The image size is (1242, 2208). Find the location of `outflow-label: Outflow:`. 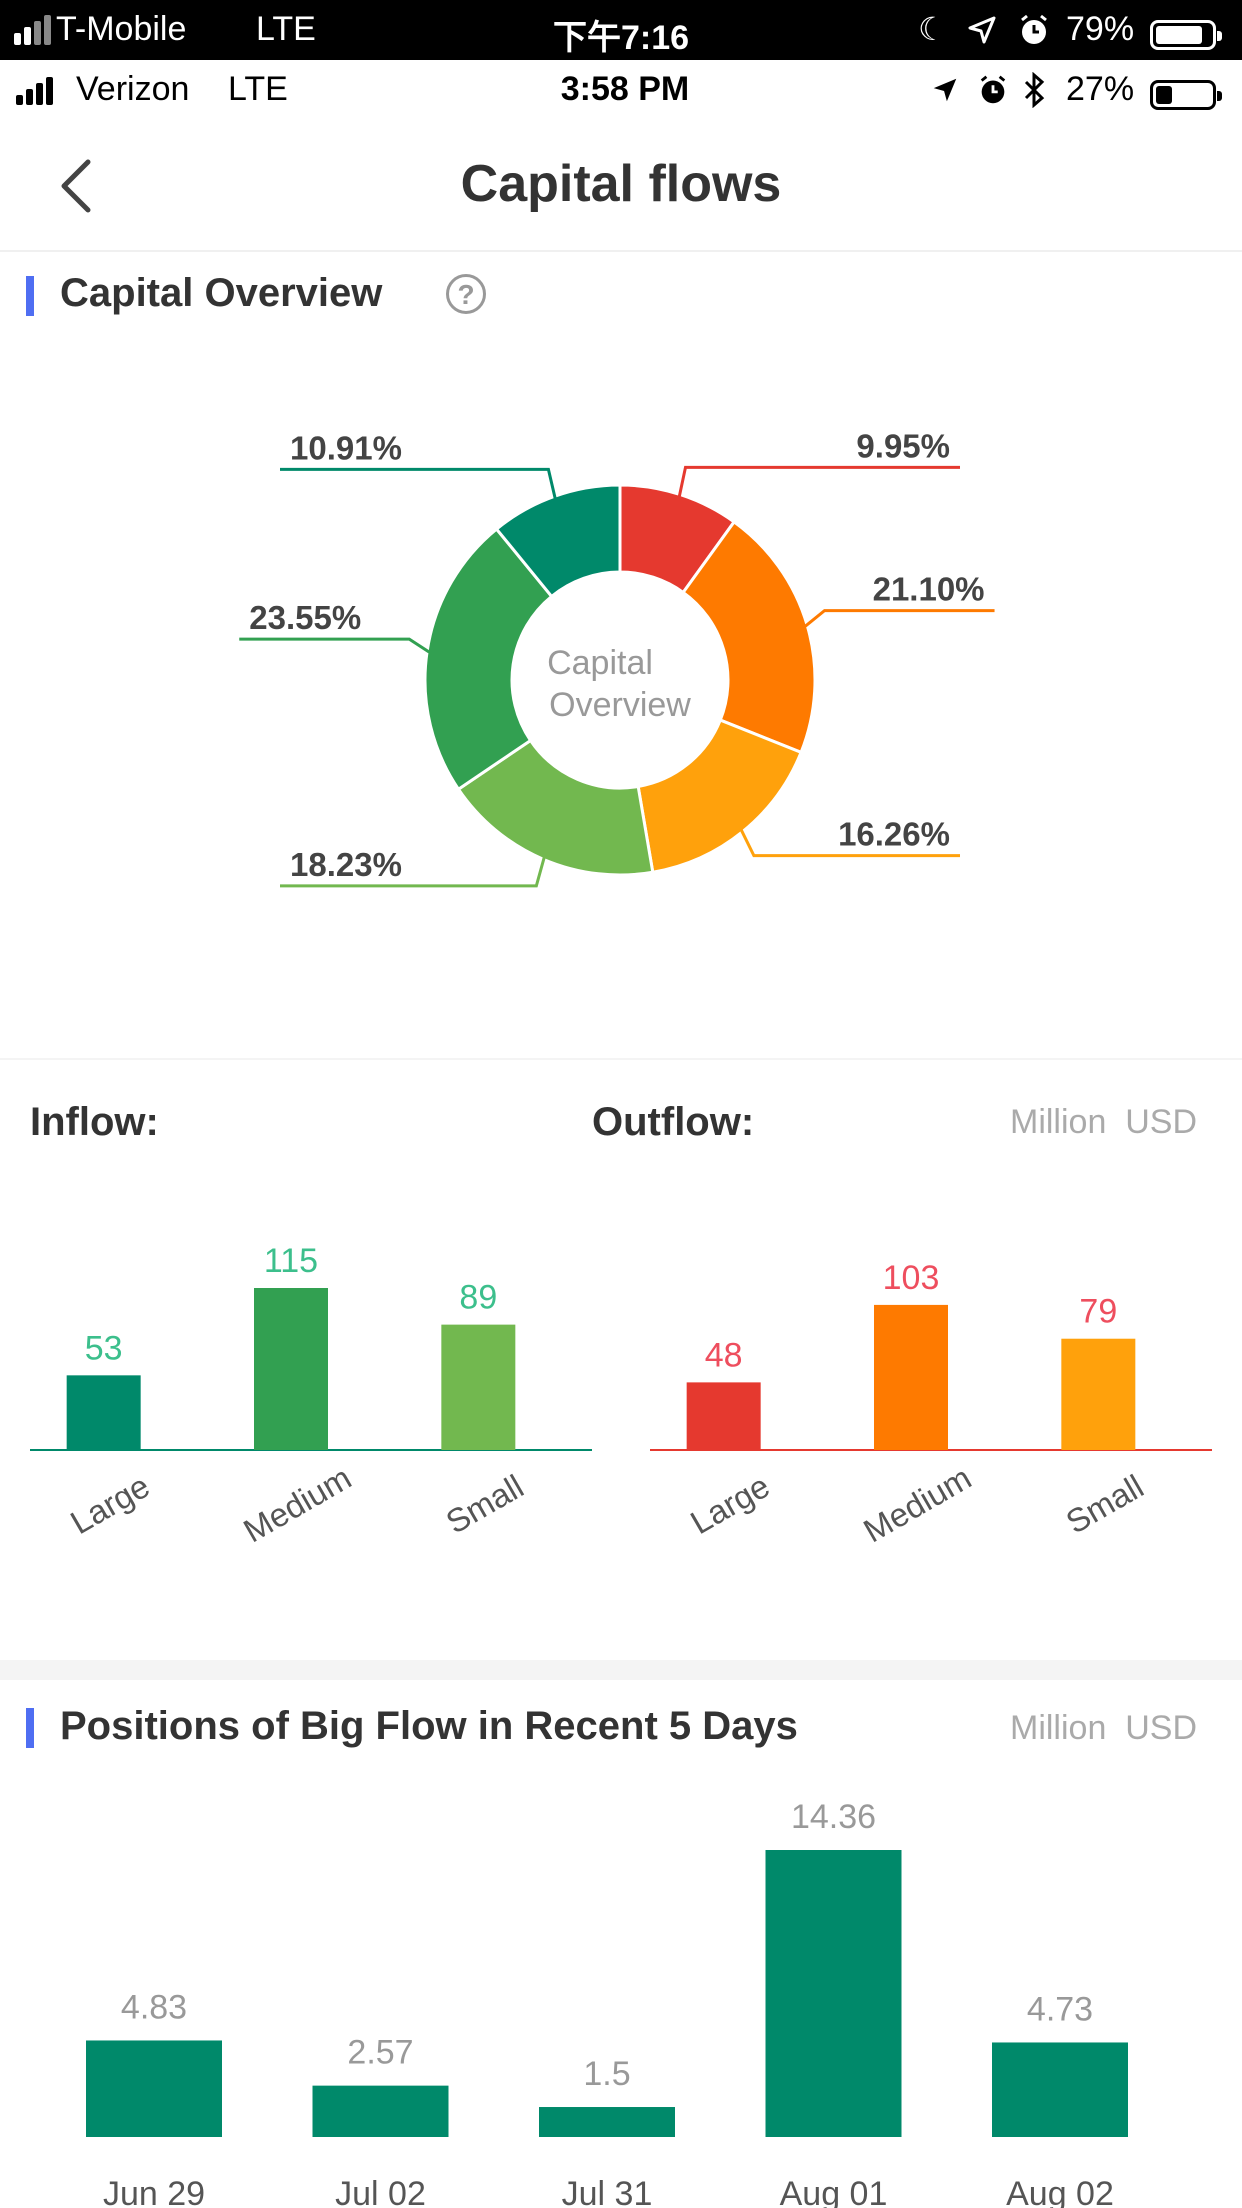

outflow-label: Outflow: is located at coordinates (673, 1122).